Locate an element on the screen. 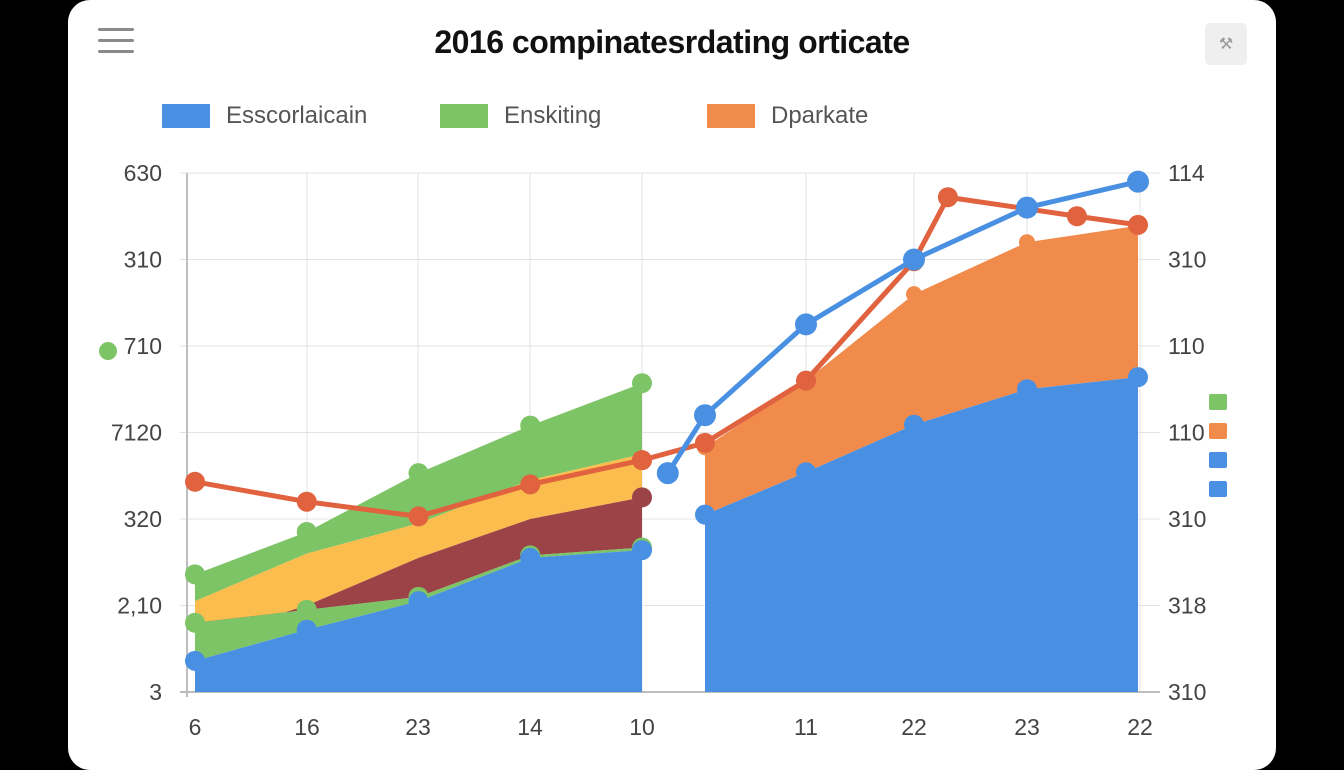 The height and width of the screenshot is (770, 1344). area-blue-right is located at coordinates (921, 534).